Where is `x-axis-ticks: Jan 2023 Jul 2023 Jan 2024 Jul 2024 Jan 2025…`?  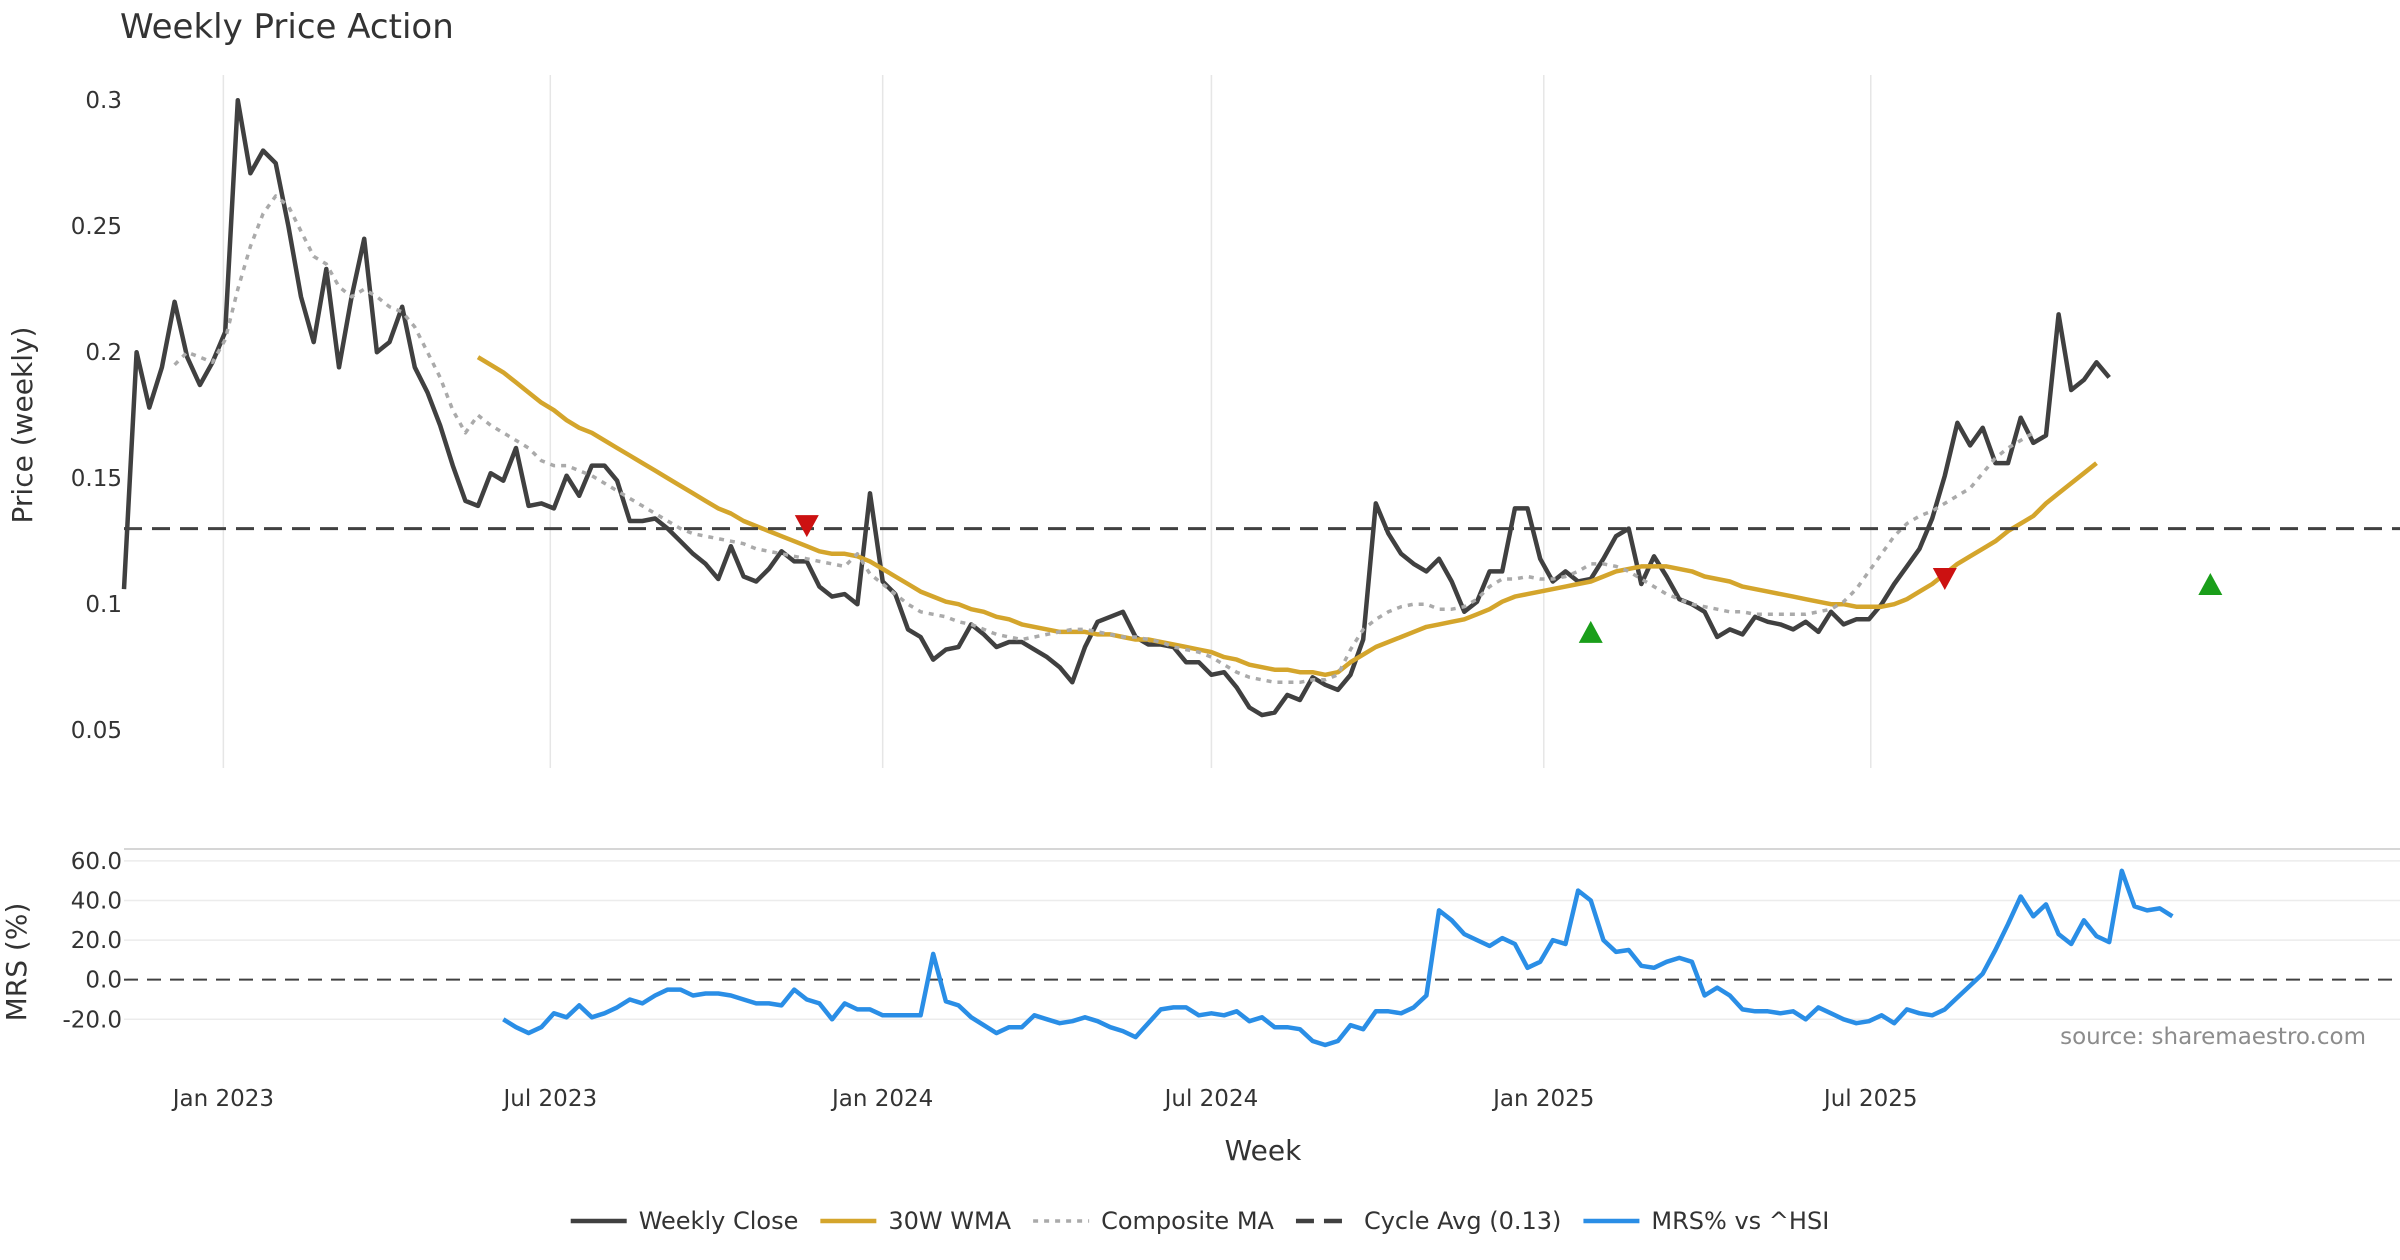 x-axis-ticks: Jan 2023 Jul 2023 Jan 2024 Jul 2024 Jan 2025… is located at coordinates (1044, 1099).